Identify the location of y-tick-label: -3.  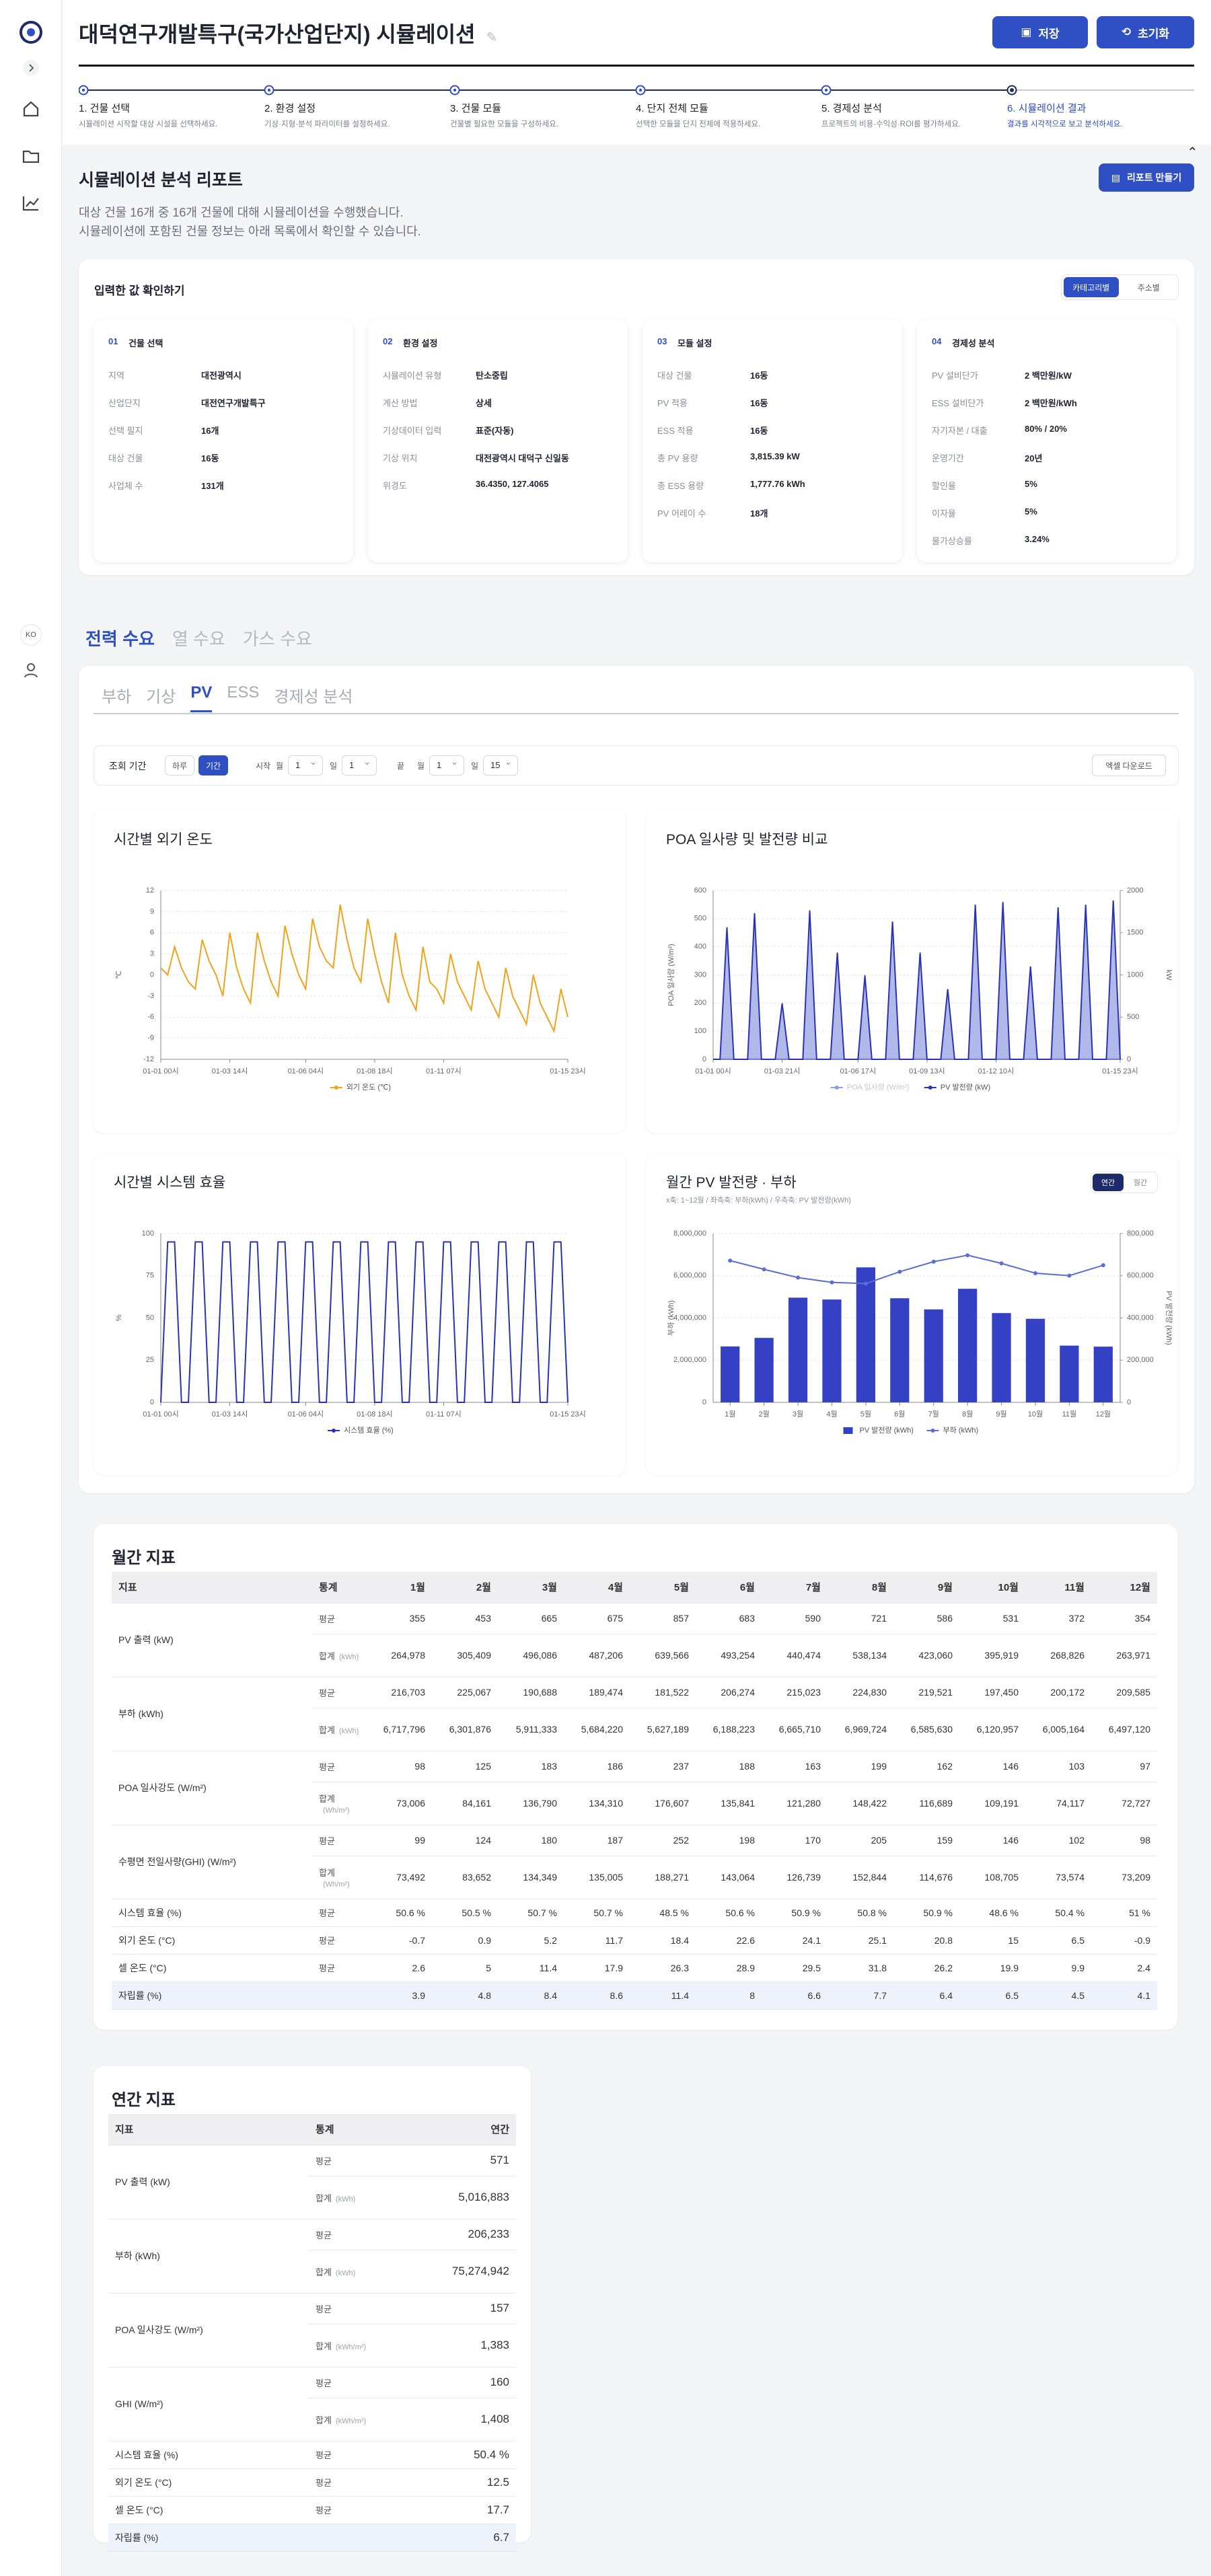
(150, 996).